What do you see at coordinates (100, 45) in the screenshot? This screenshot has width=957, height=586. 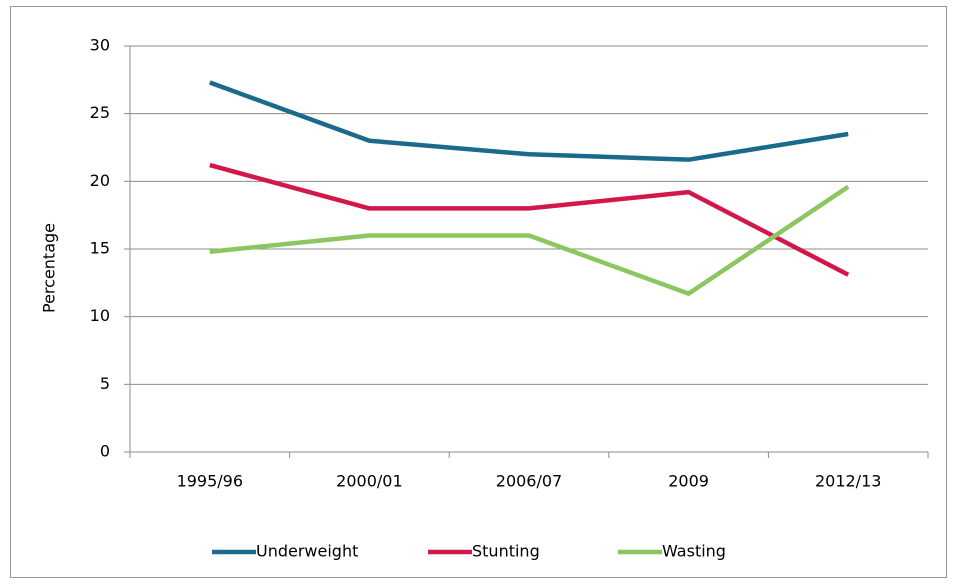 I see `y-tick-label: 30` at bounding box center [100, 45].